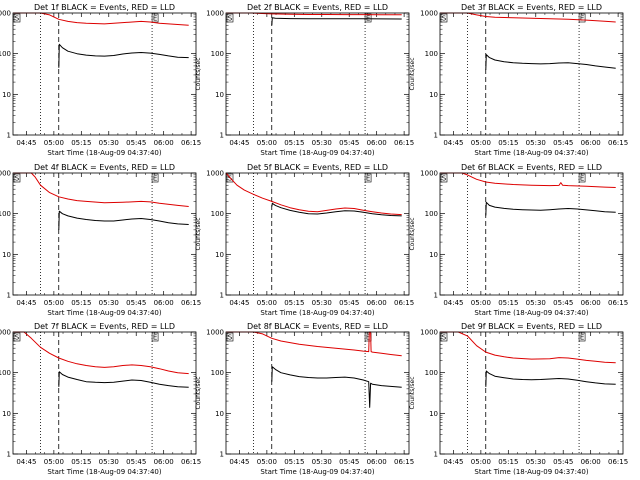 This screenshot has width=640, height=480. Describe the element at coordinates (531, 167) in the screenshot. I see `chart-title: Det 6f BLACK = Events, RED = LLD` at that location.